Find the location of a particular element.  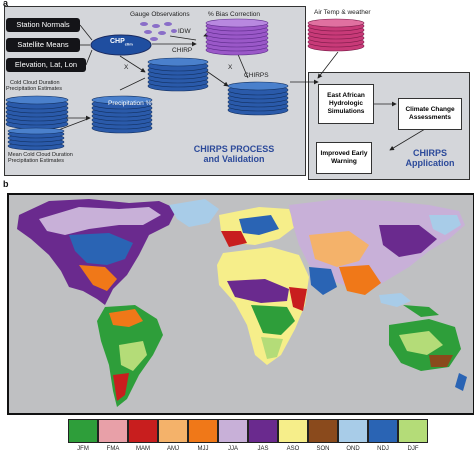

ccd-label-1: Cold Cloud Duration is located at coordinates (35, 83).